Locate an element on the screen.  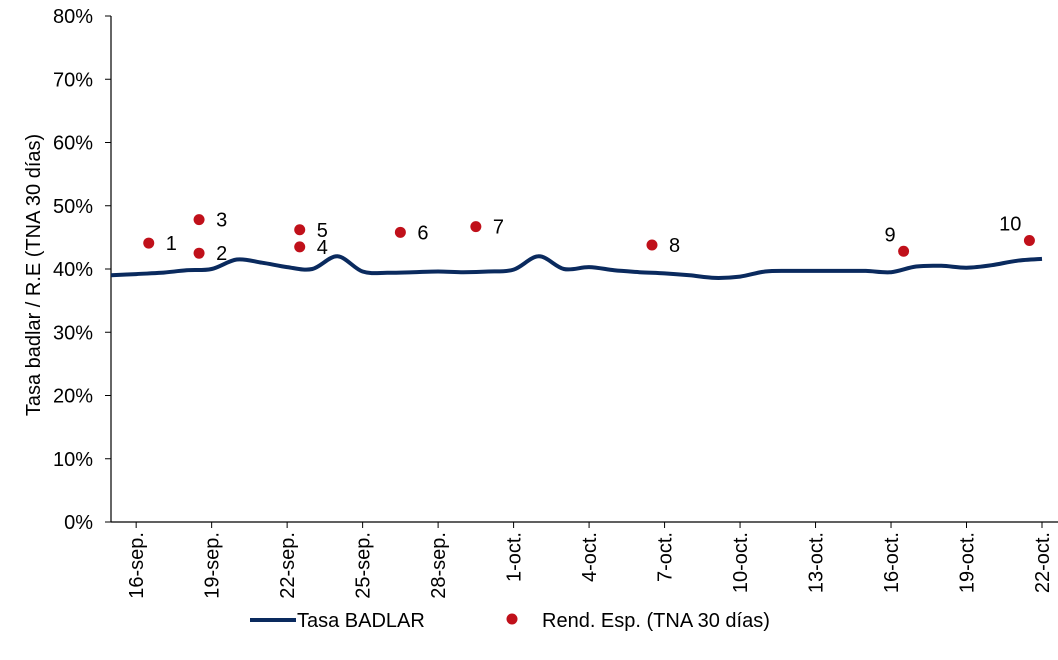
x-tick-label: 19-sep. is located at coordinates (213, 565).